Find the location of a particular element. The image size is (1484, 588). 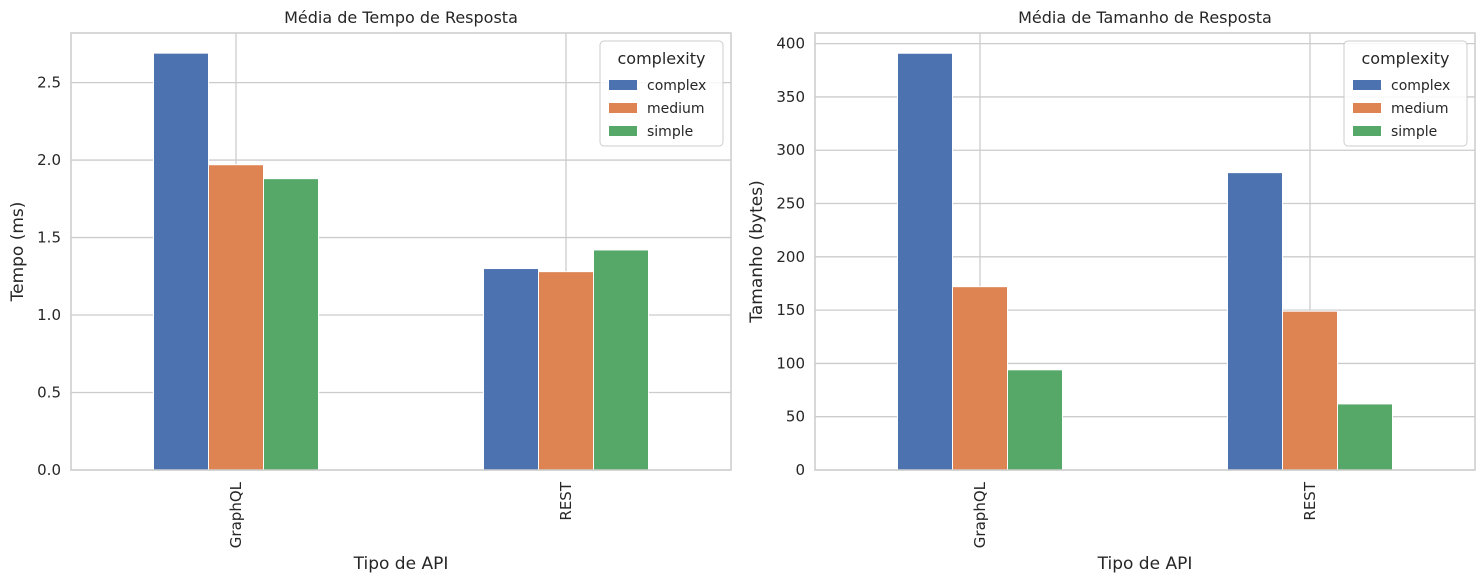

chart-title: Média de Tempo de Resposta is located at coordinates (401, 17).